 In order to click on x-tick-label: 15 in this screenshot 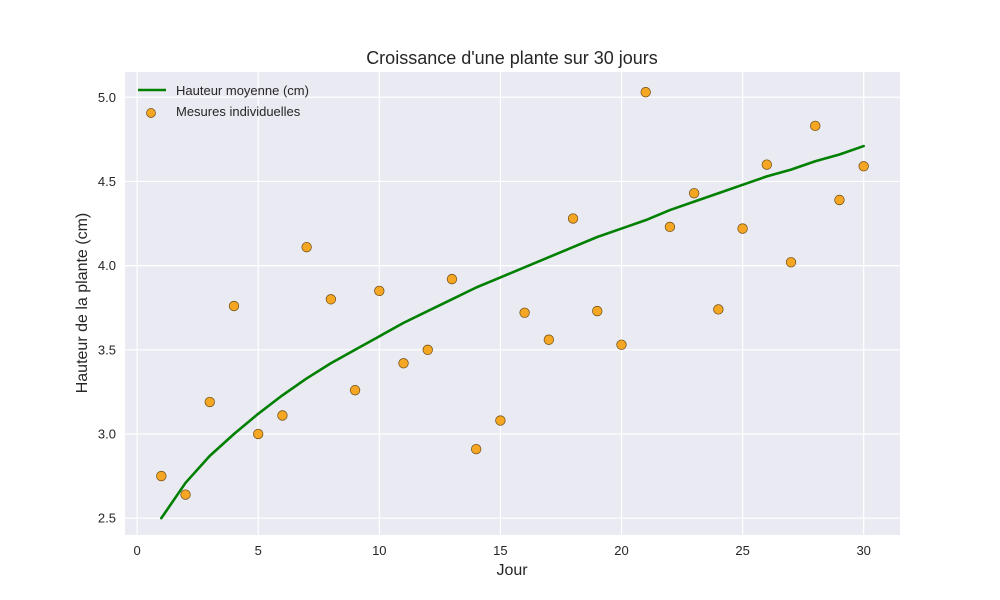, I will do `click(500, 550)`.